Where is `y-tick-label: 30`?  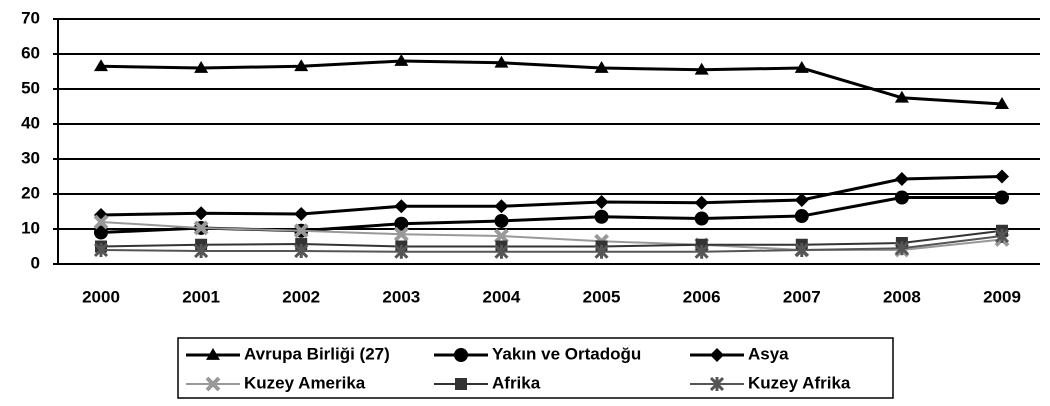 y-tick-label: 30 is located at coordinates (30, 157).